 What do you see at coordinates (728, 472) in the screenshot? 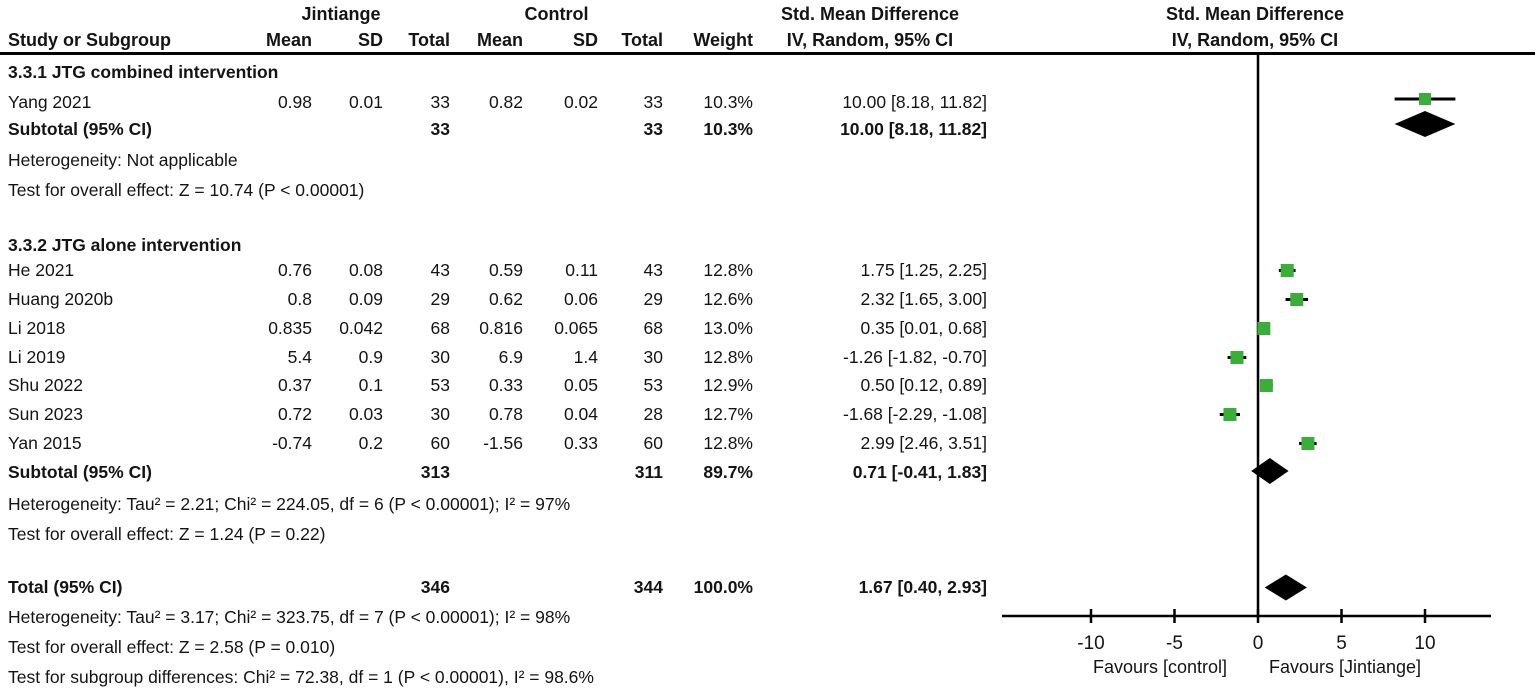
I see `cell-value: 89.7%` at bounding box center [728, 472].